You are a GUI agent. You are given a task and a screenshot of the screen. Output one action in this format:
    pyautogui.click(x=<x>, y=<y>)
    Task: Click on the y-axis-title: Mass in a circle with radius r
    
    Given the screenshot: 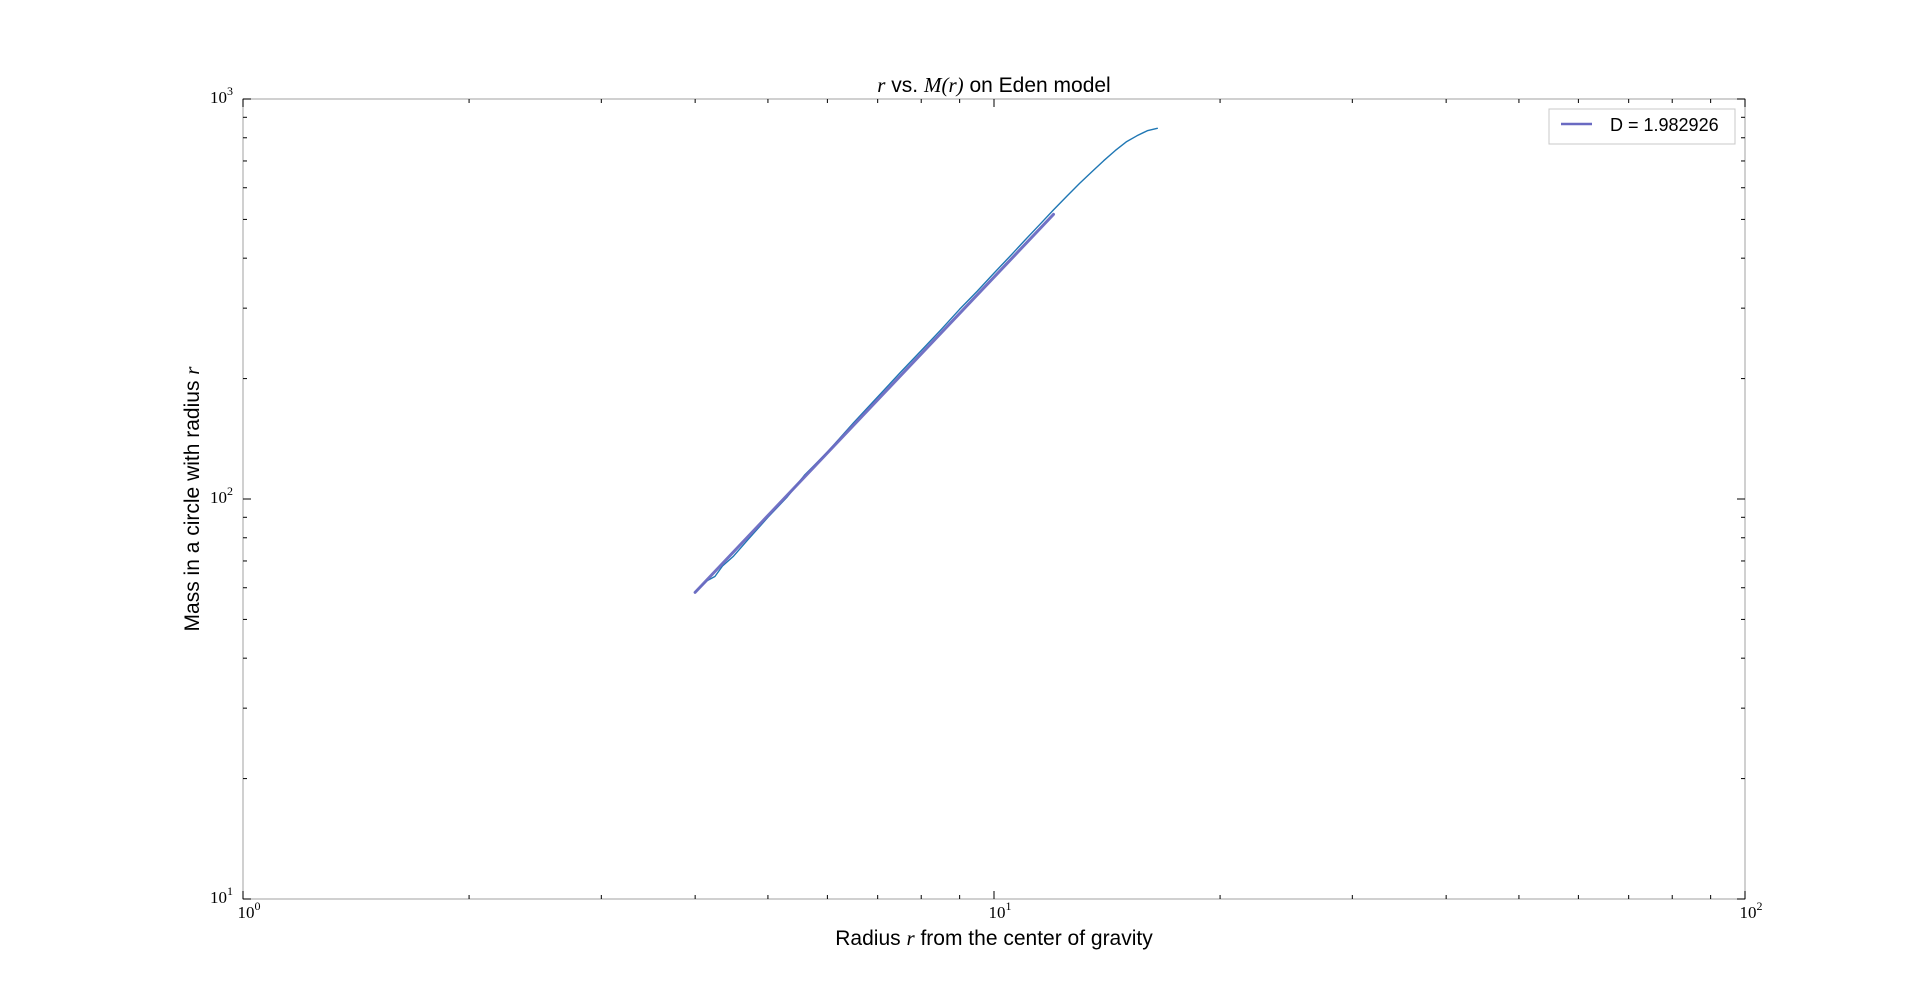 What is the action you would take?
    pyautogui.click(x=192, y=499)
    